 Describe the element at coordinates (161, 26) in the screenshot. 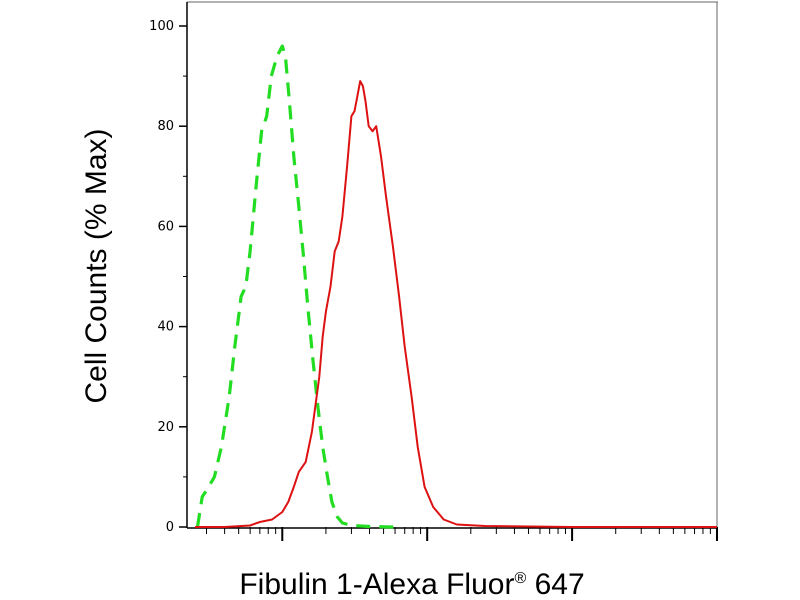

I see `y-tick-label: 100` at that location.